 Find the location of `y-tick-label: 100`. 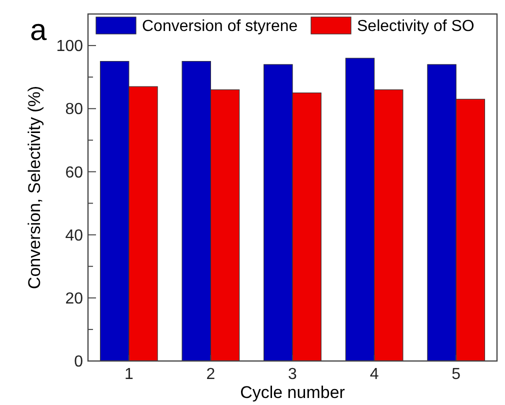

y-tick-label: 100 is located at coordinates (70, 47).